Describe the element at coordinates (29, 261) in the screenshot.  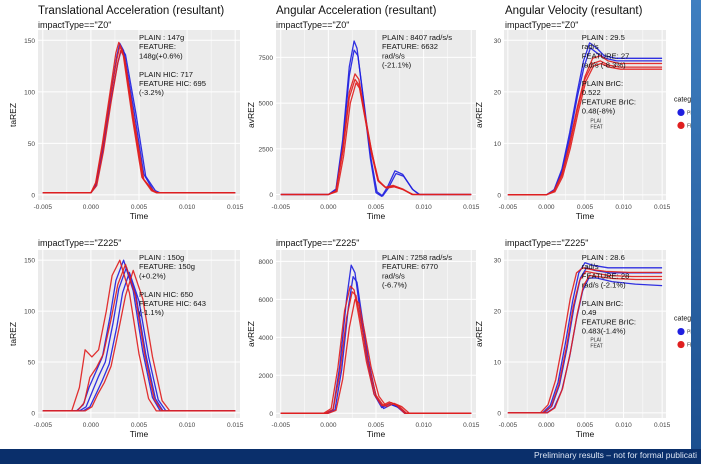
I see `y-tick-label: 150` at that location.